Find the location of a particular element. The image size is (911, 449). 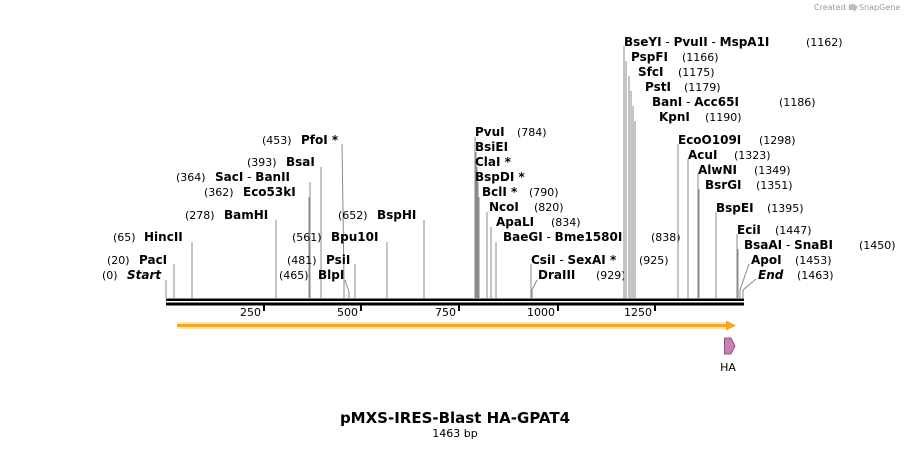

site-position: (561) is located at coordinates (307, 237).